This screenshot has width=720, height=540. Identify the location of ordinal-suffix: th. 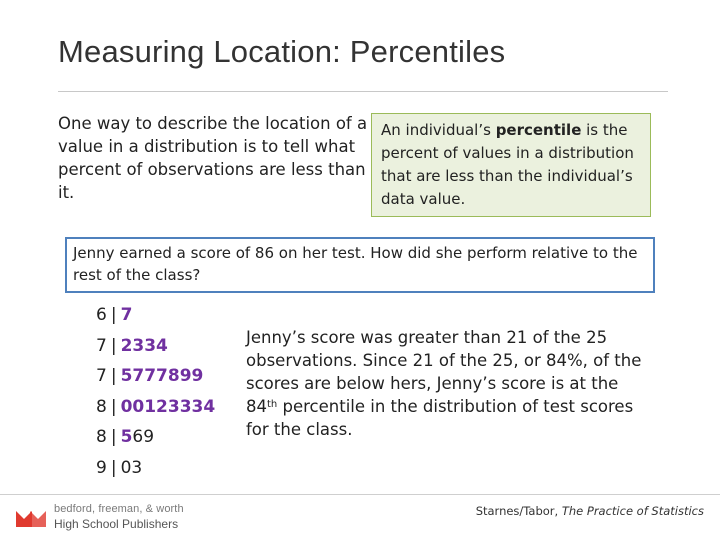
(272, 404).